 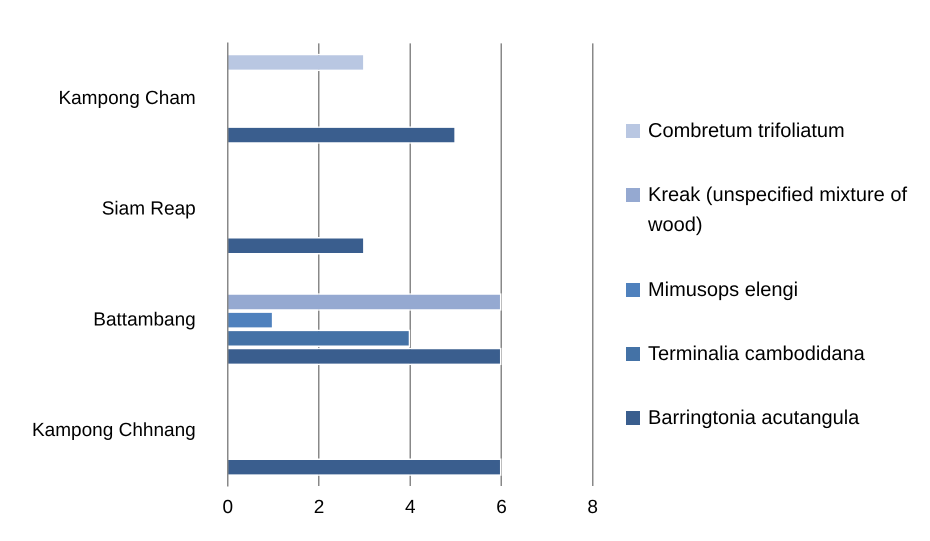 What do you see at coordinates (114, 431) in the screenshot?
I see `y-tick-label: Kampong Chhnang` at bounding box center [114, 431].